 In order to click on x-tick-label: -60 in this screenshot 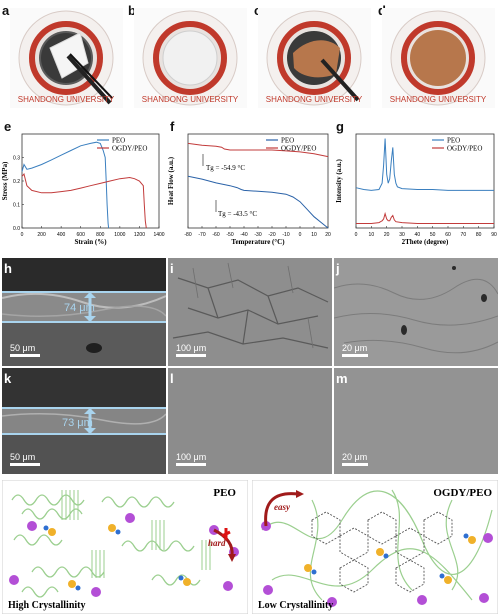, I will do `click(215, 235)`.